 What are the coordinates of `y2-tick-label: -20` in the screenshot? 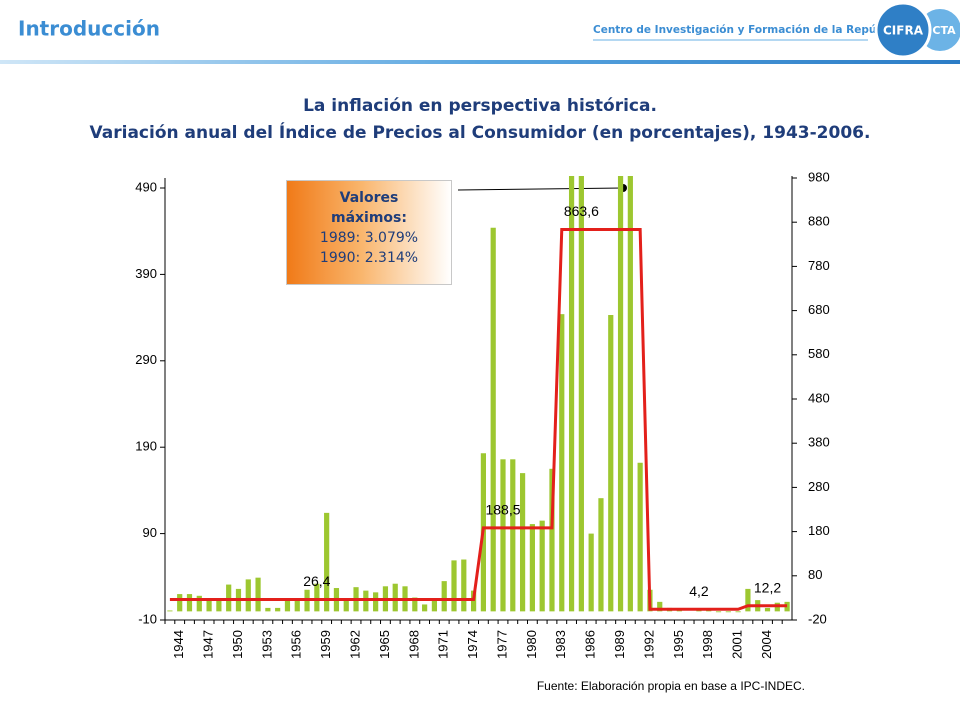 It's located at (817, 618).